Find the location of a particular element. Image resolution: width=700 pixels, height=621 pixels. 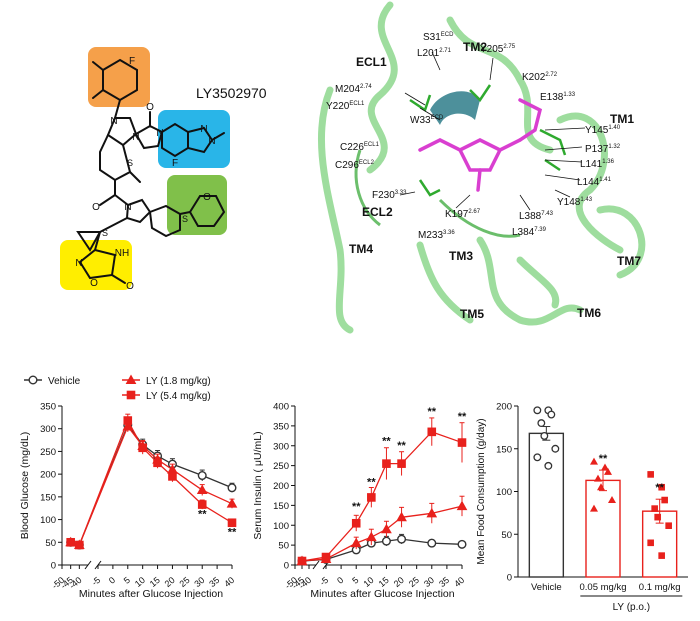

atom-N6: N is located at coordinates (127, 207).